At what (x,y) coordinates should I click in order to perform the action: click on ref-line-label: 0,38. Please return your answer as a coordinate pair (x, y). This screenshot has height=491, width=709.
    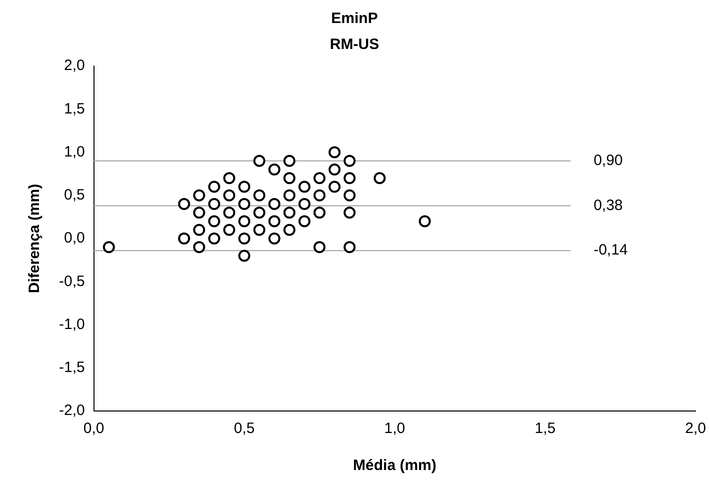
    Looking at the image, I should click on (608, 205).